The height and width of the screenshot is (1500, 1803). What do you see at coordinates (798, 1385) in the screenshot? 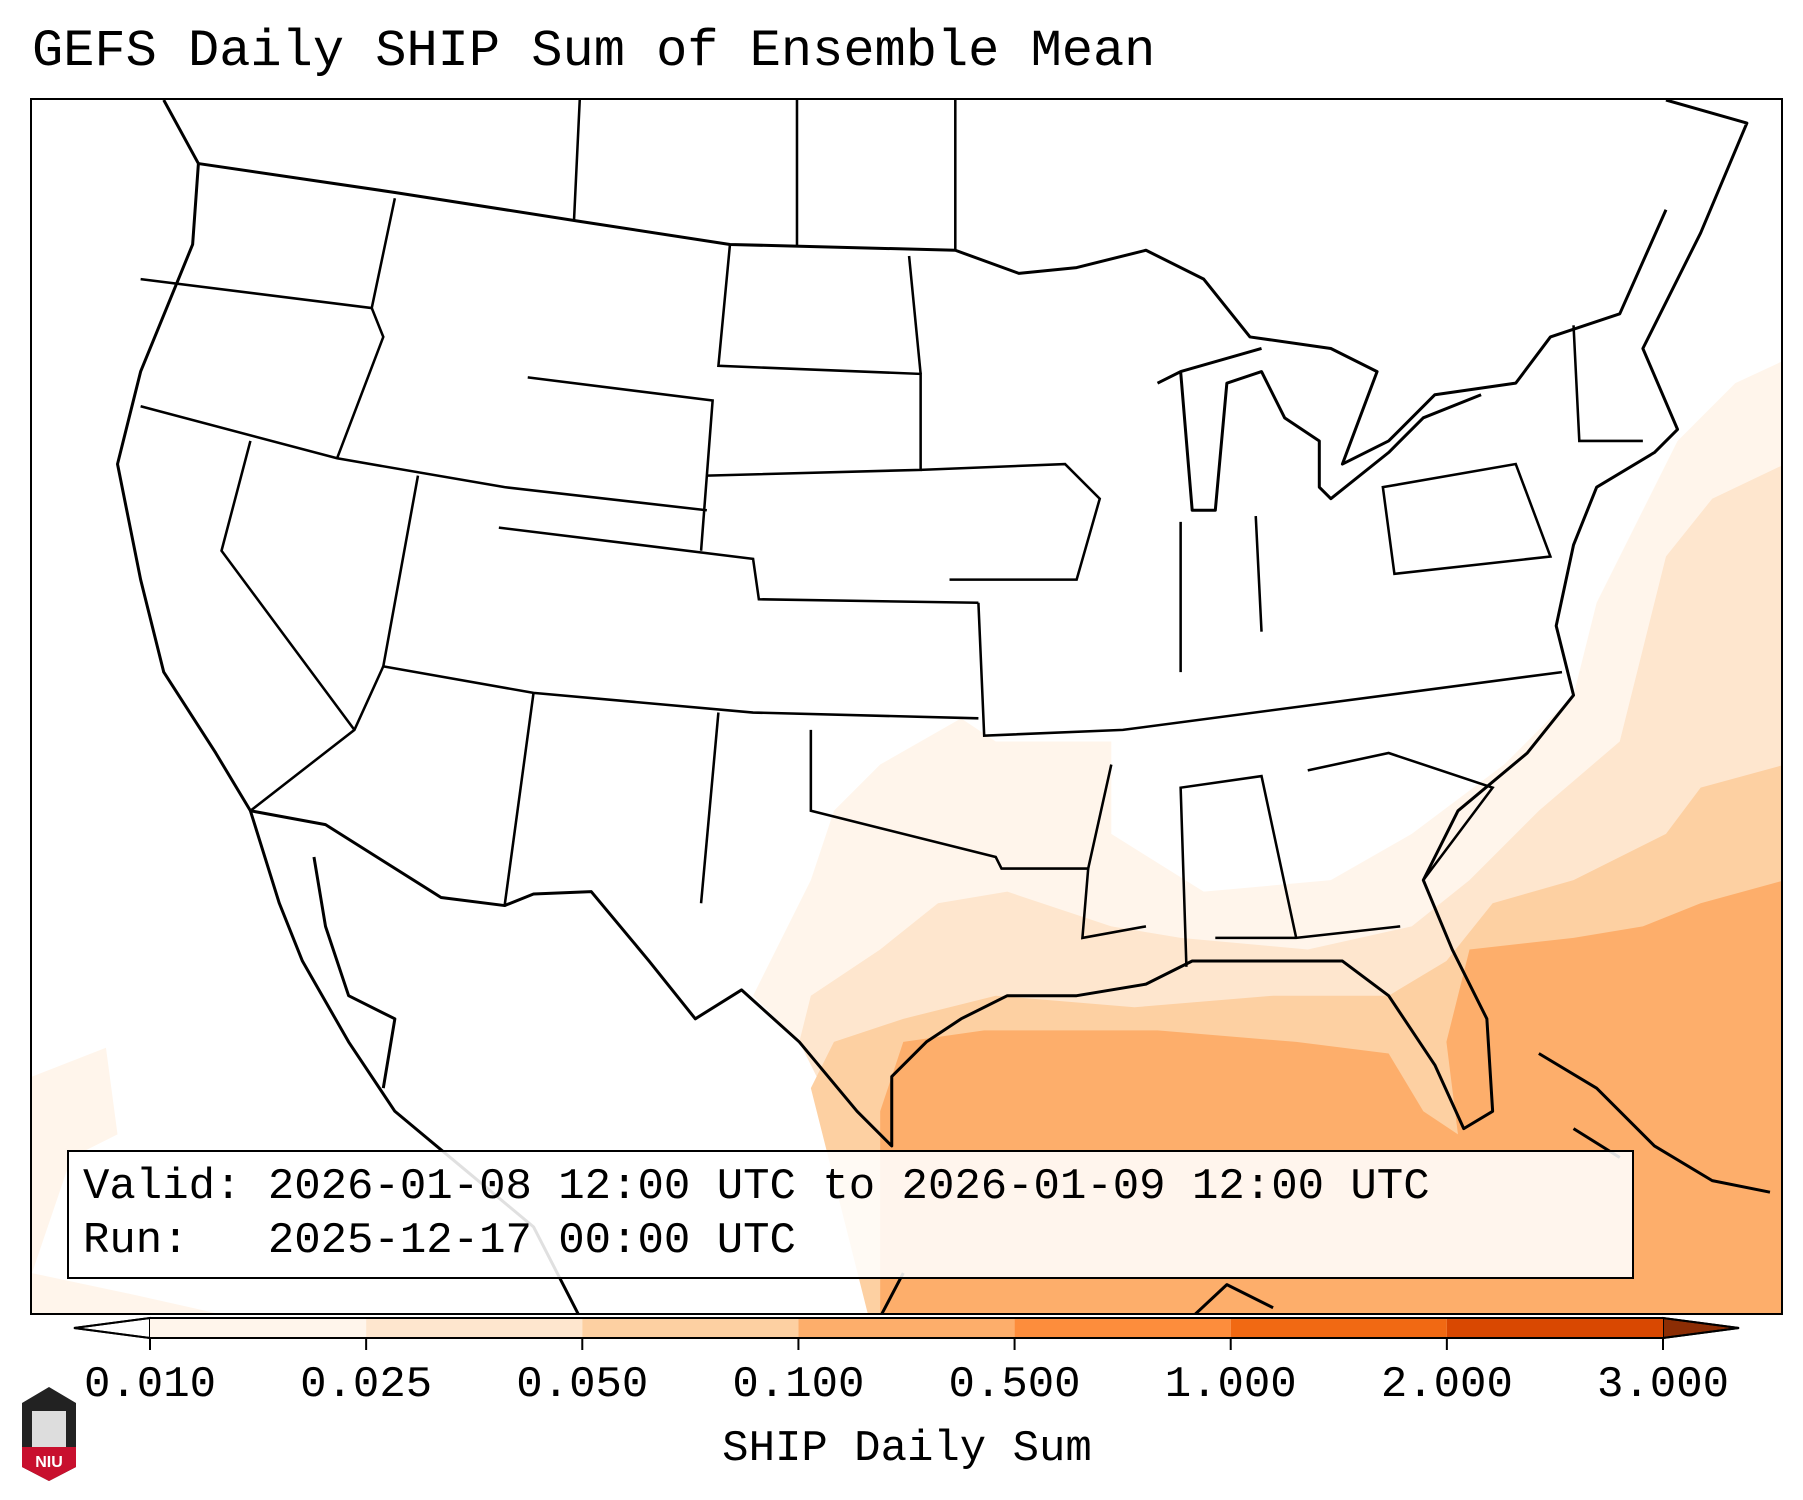
I see `colorbar-tick-label: 0.100` at bounding box center [798, 1385].